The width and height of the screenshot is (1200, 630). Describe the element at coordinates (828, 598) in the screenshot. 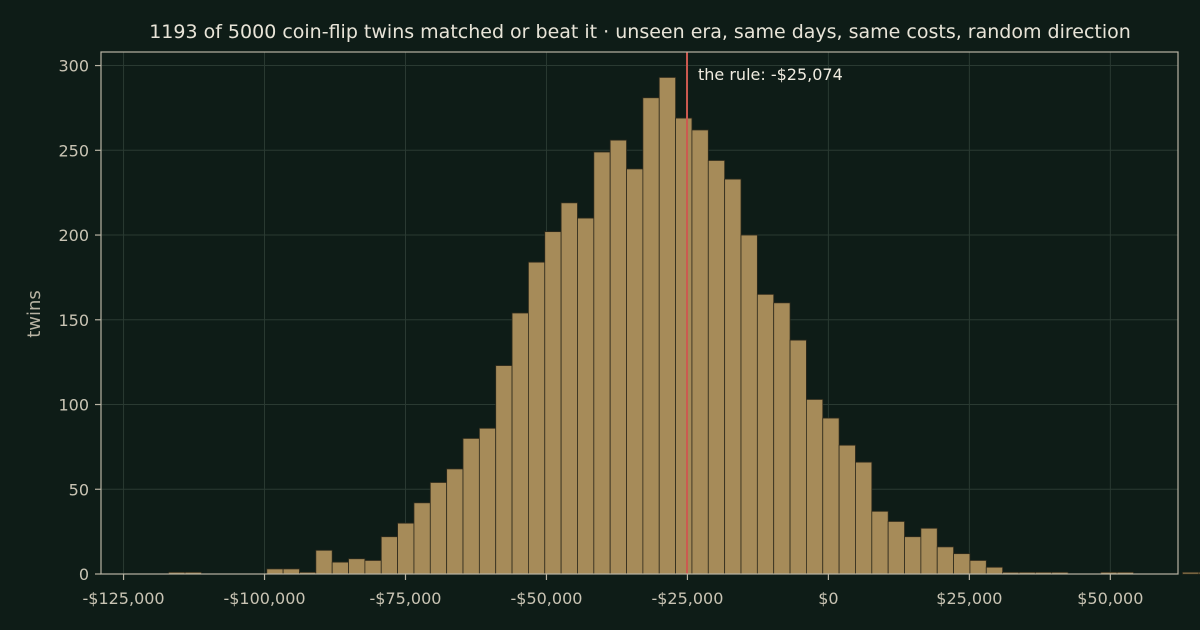

I see `x-tick-label: $0` at that location.